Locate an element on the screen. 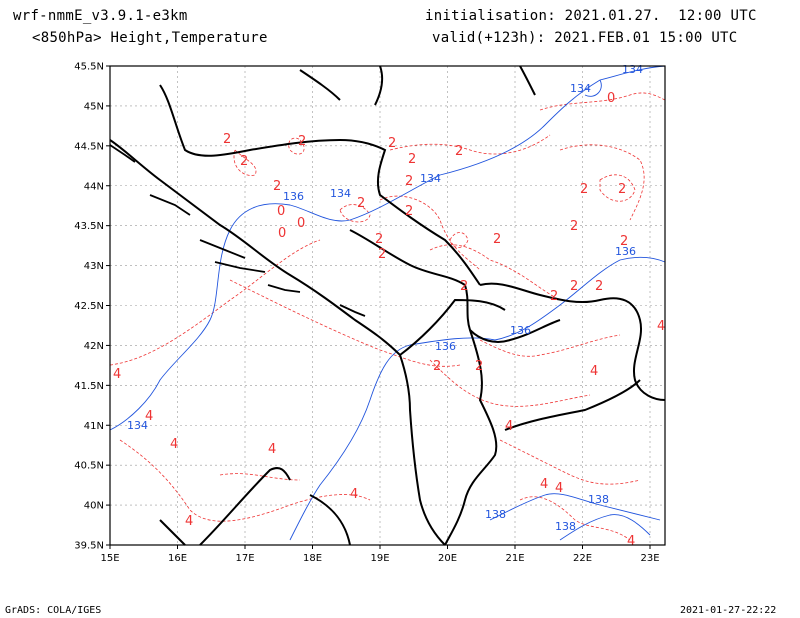 This screenshot has width=800, height=618. lat-tick-label: 43.5N is located at coordinates (89, 226).